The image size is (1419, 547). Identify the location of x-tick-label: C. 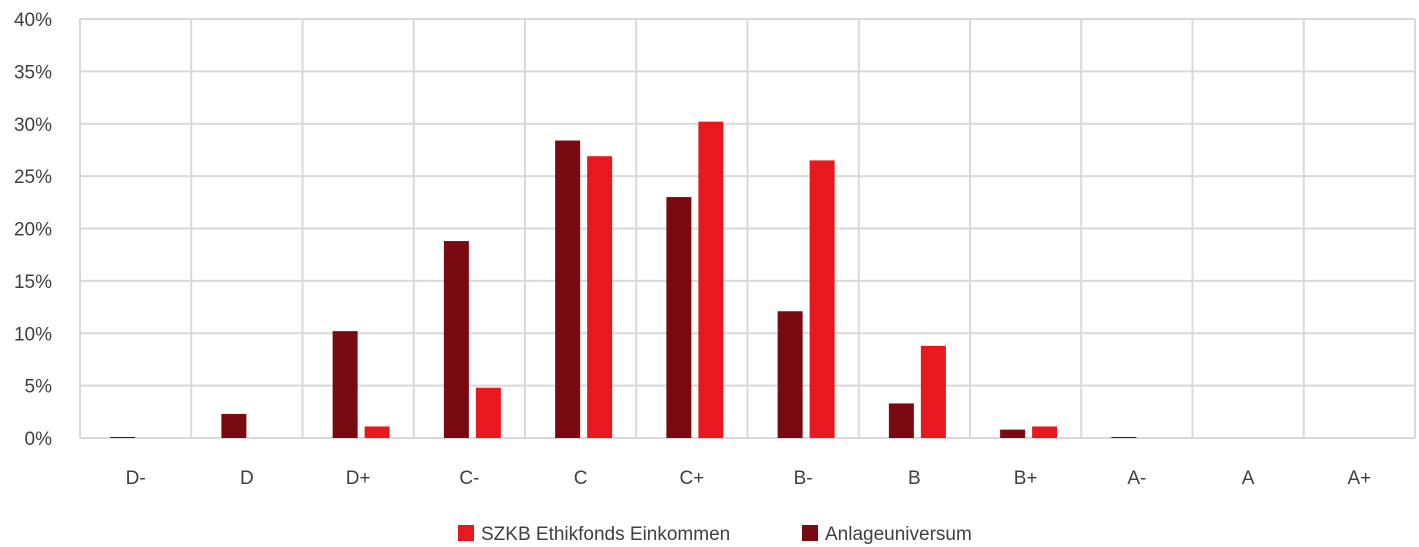
(581, 478).